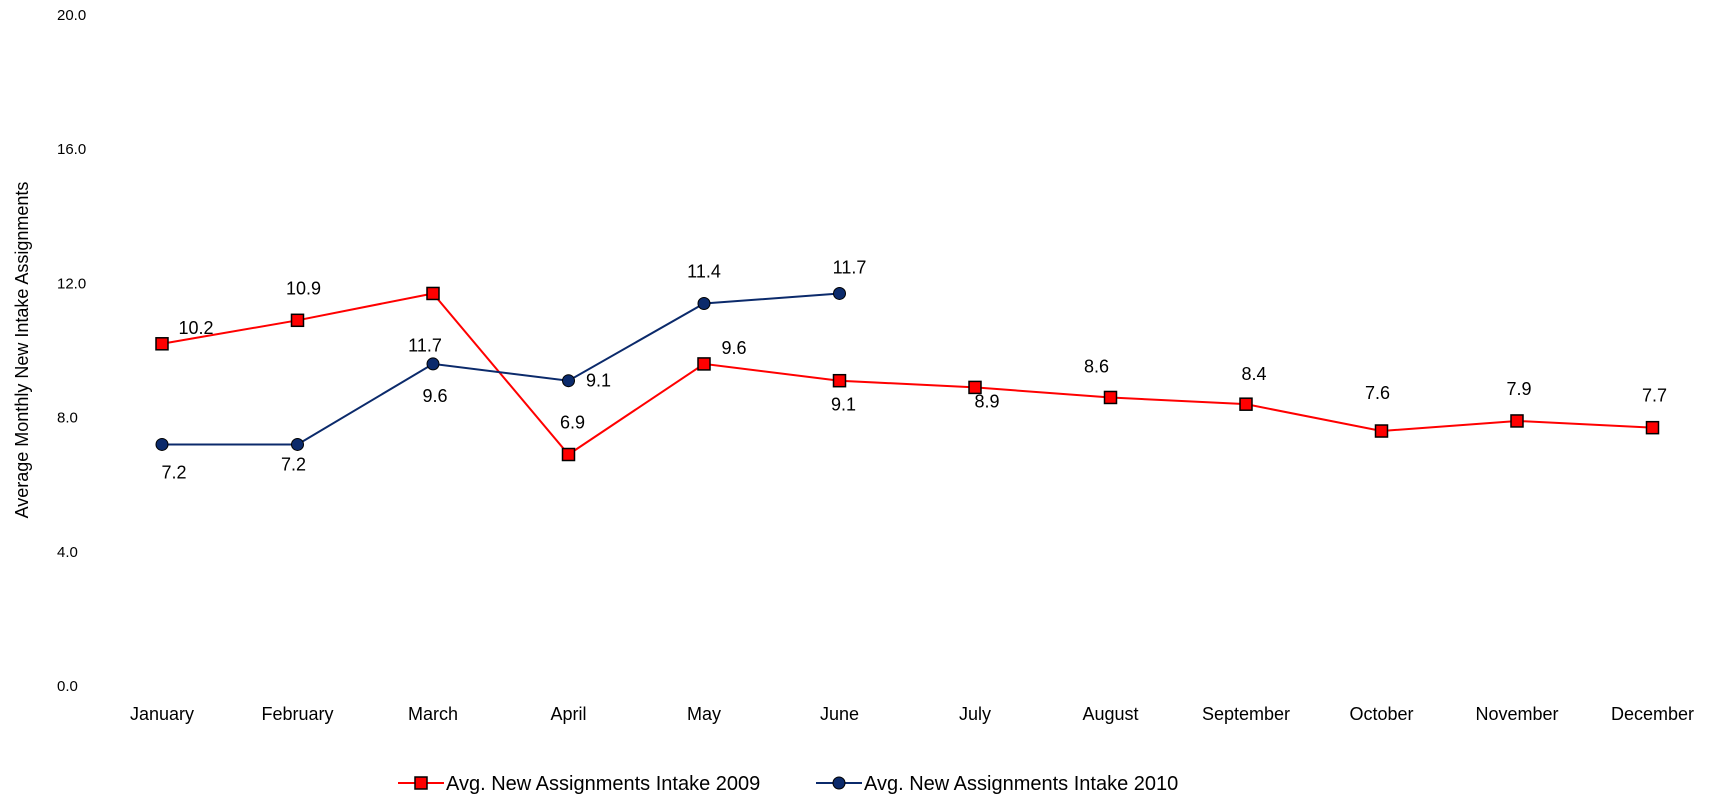  I want to click on data-label: 7.9, so click(1518, 389).